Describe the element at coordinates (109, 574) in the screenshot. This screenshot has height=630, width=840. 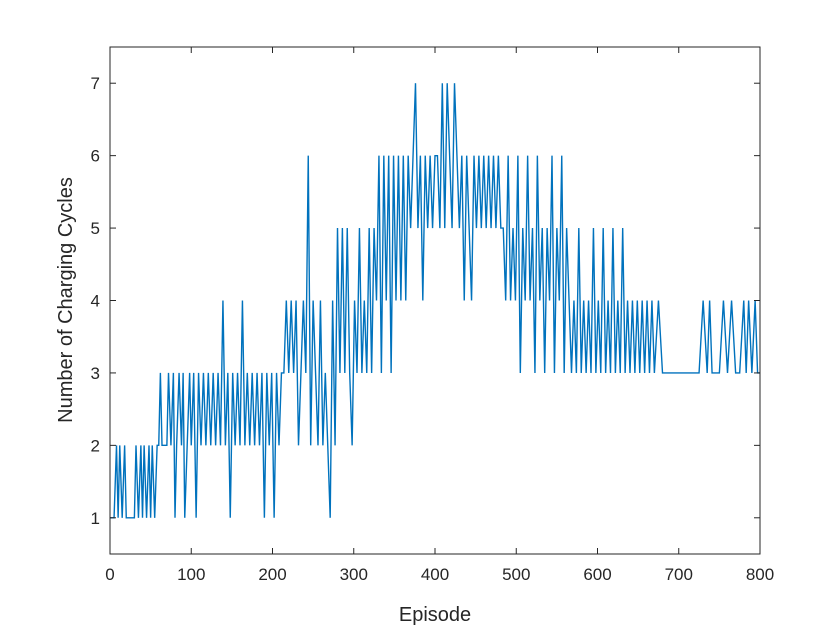
I see `x-tick-label: 0` at that location.